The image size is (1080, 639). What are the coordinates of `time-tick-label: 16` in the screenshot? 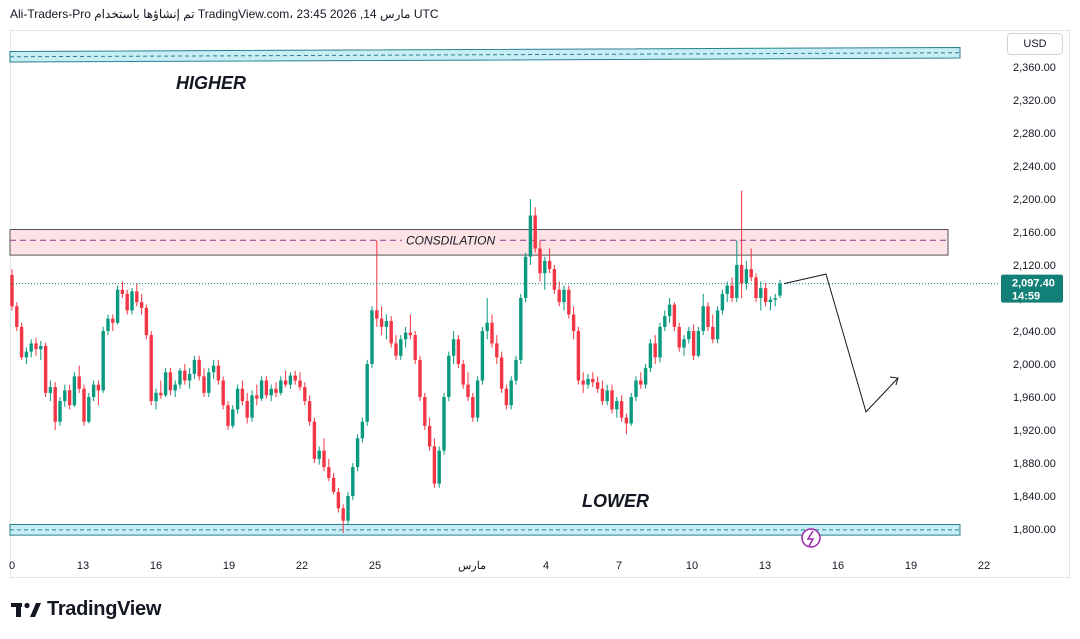 It's located at (156, 566).